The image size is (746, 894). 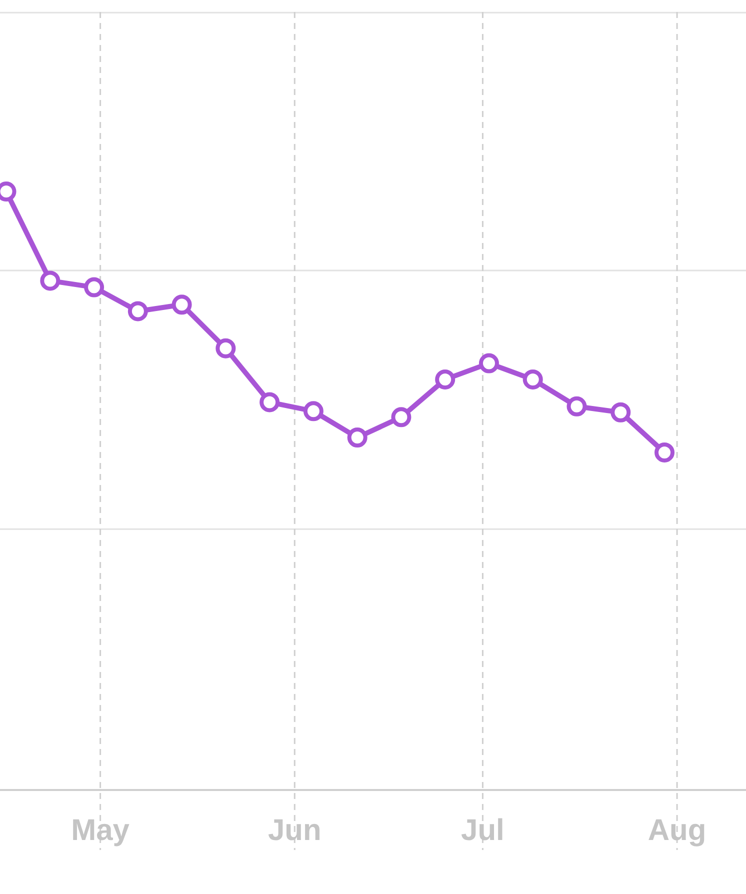 What do you see at coordinates (482, 830) in the screenshot?
I see `x-tick-label: Jul` at bounding box center [482, 830].